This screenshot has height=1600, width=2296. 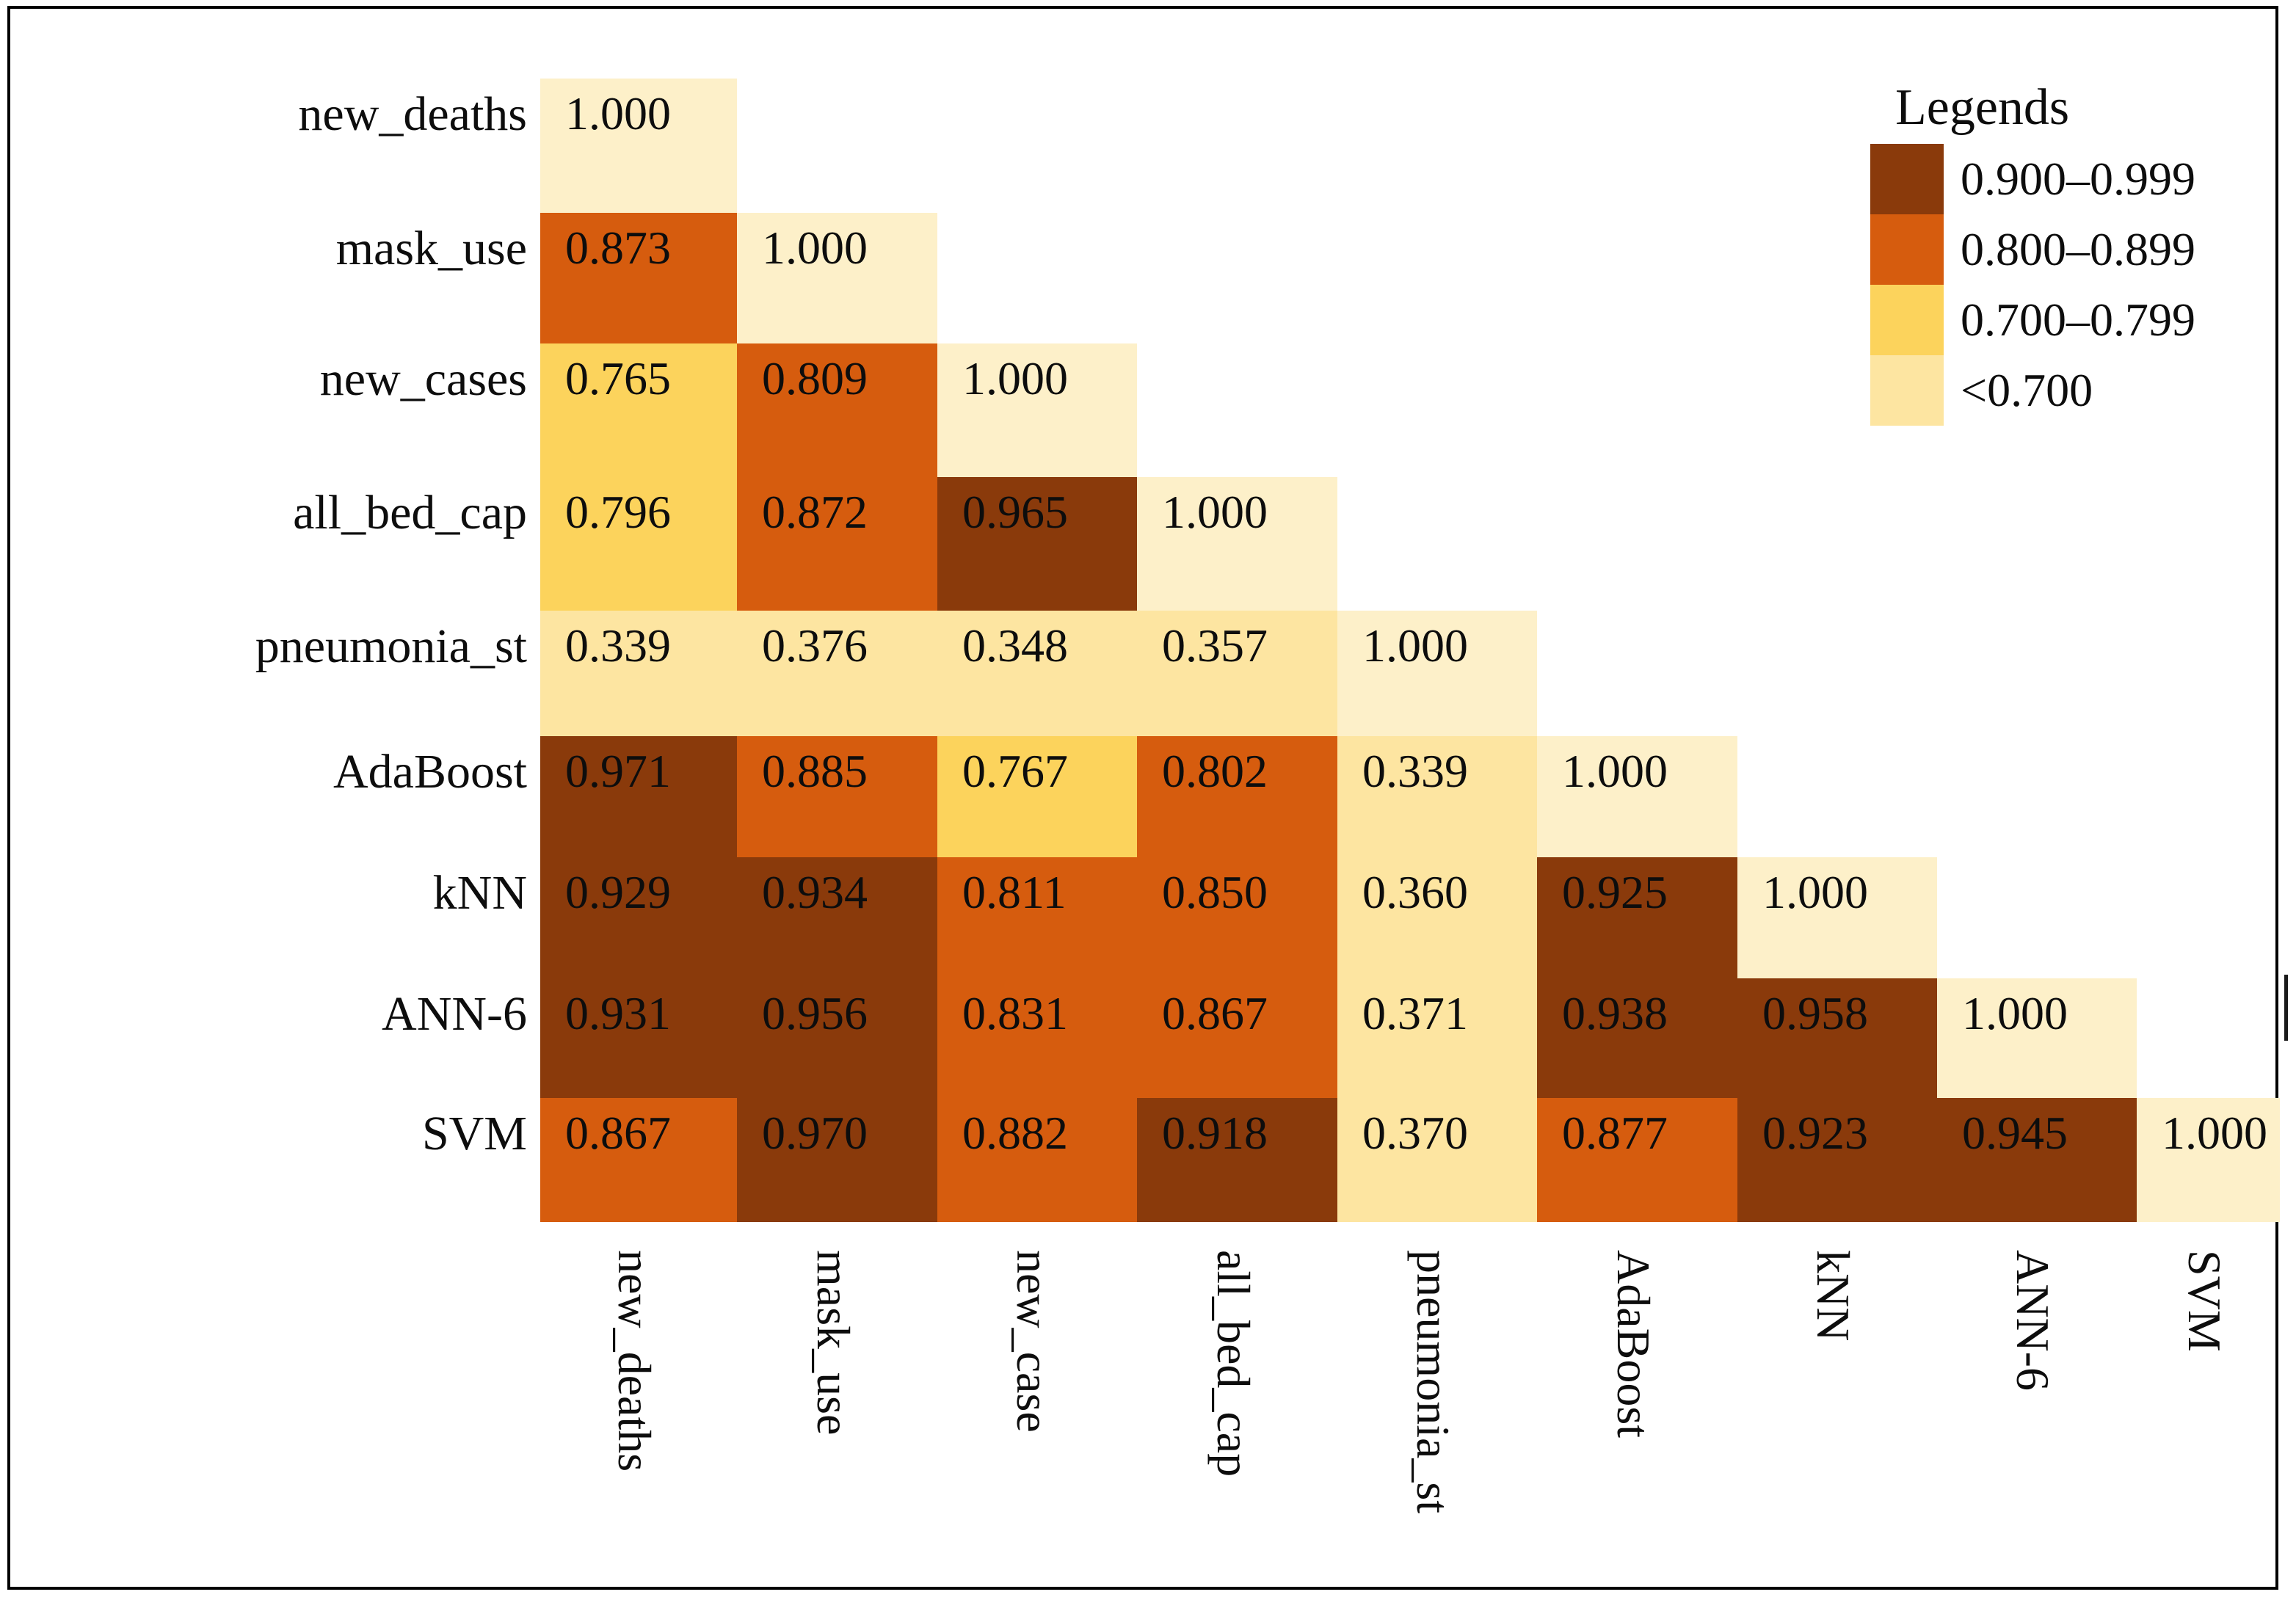 I want to click on heatmap-cell: 0.877, so click(x=1637, y=1160).